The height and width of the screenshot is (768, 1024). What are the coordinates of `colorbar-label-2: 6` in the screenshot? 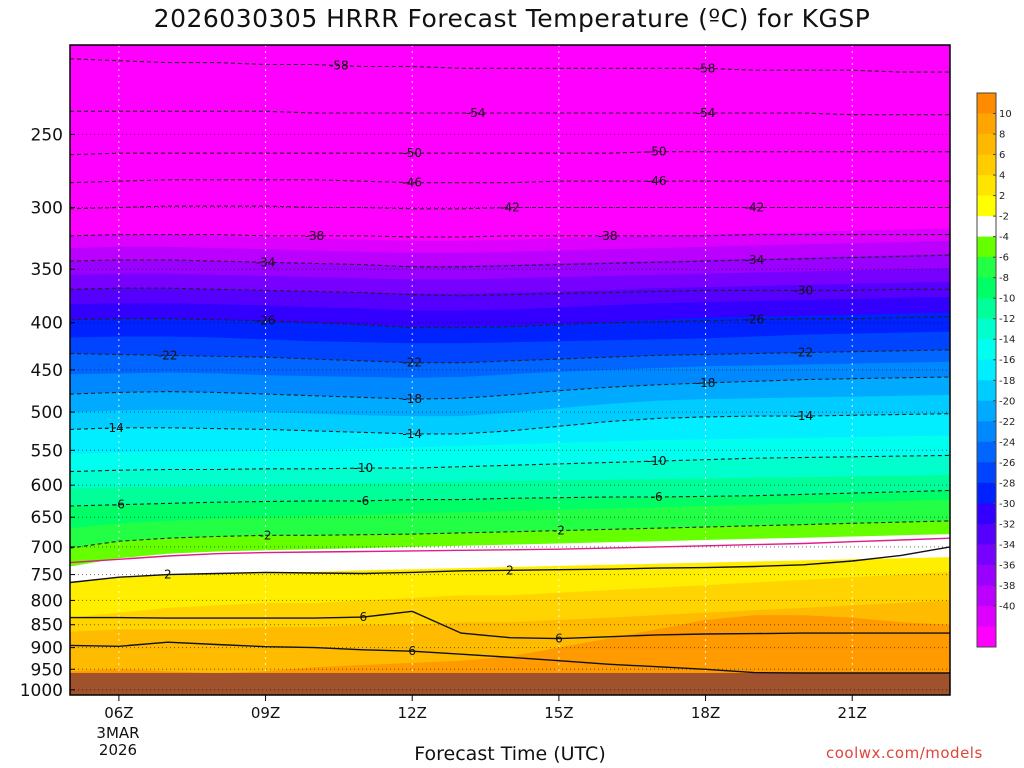 It's located at (1002, 155).